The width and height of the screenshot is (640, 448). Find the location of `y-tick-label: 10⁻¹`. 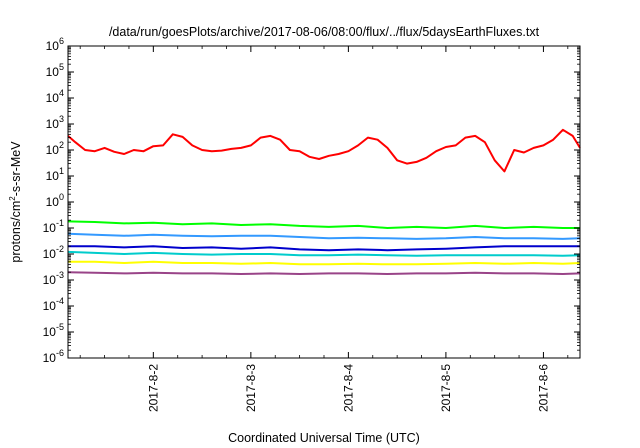

y-tick-label: 10⁻¹ is located at coordinates (53, 226).